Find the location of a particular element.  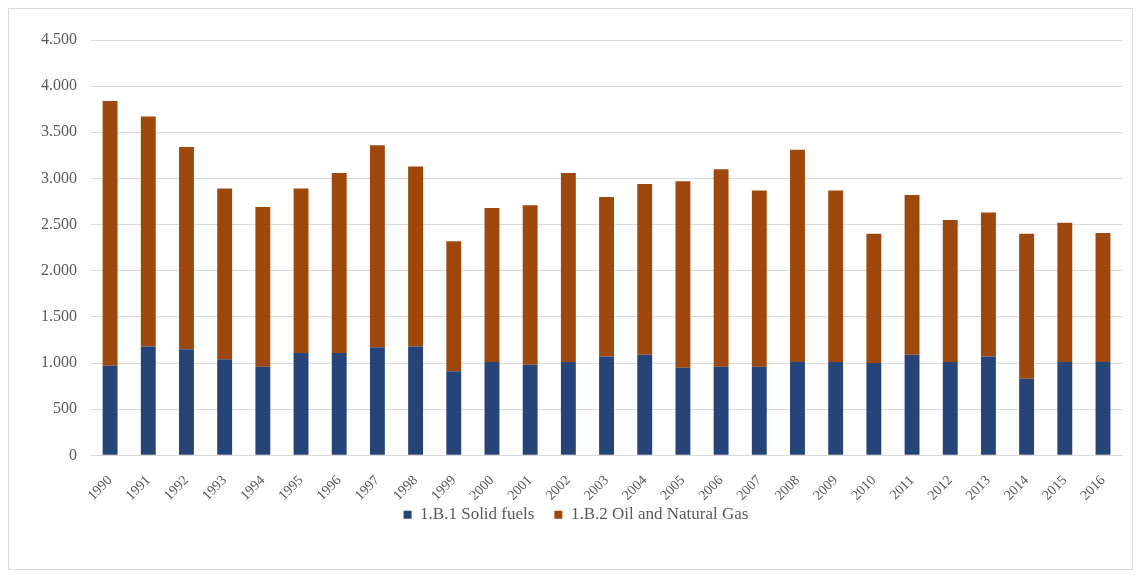

y-tick-label: 500 is located at coordinates (65, 408).